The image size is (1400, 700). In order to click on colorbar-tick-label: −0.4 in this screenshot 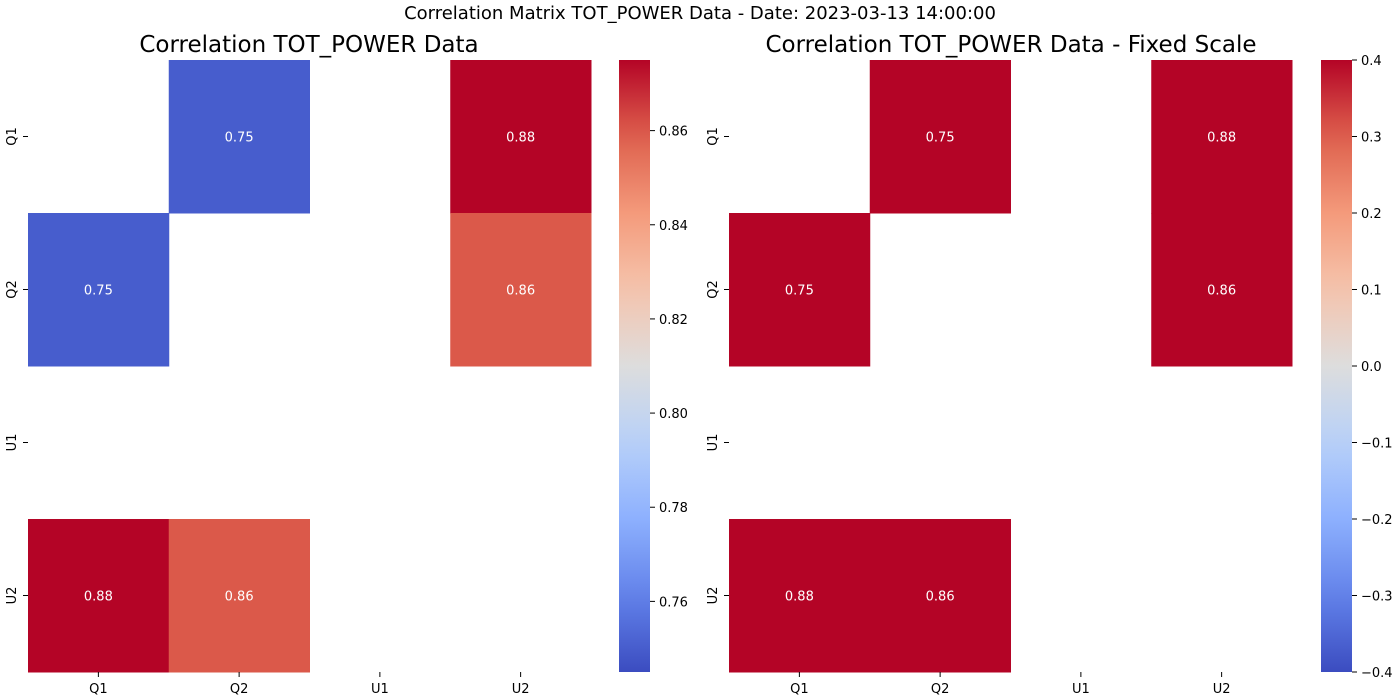, I will do `click(1377, 673)`.